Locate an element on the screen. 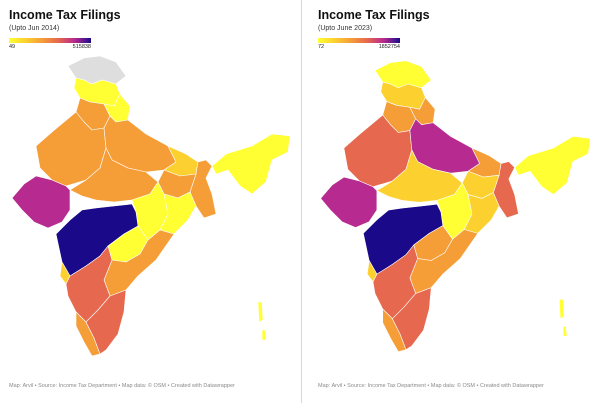 This screenshot has height=403, width=600. map-subtitle: (Upto June 2023) is located at coordinates (345, 28).